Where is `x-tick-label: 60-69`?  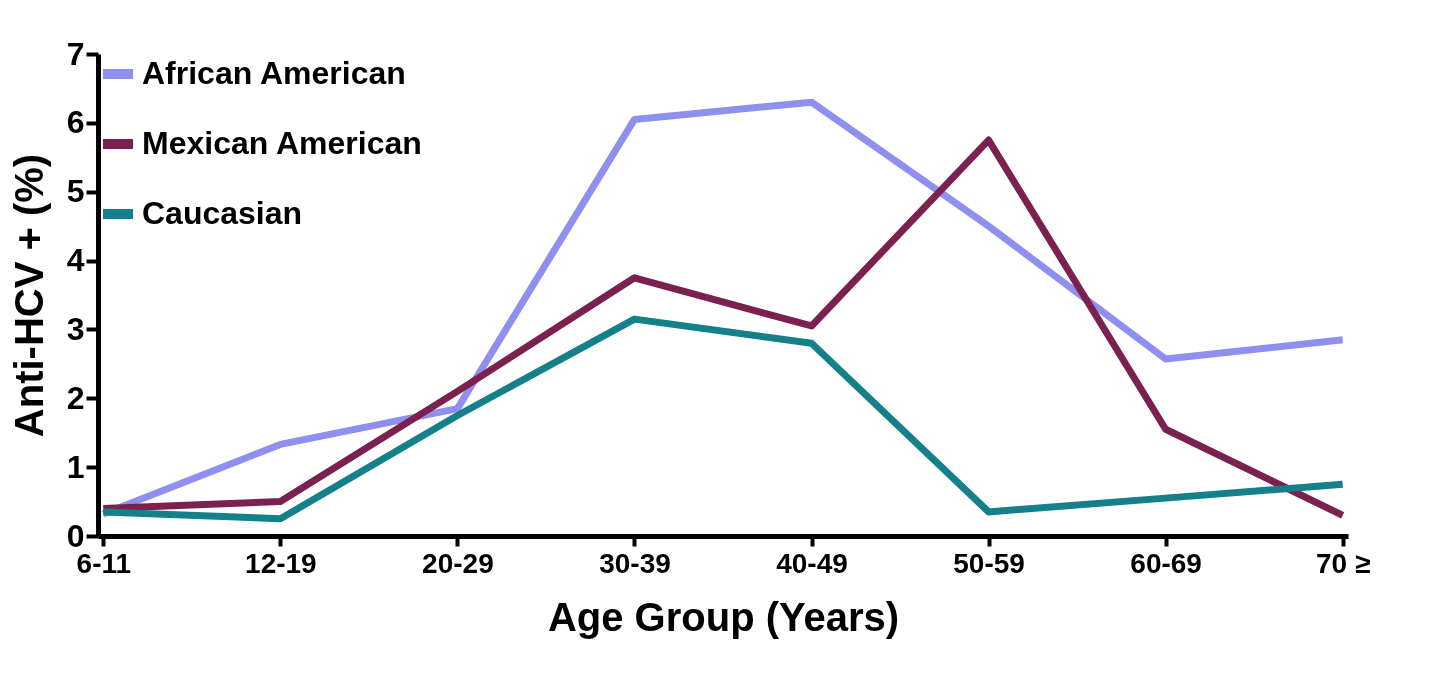
x-tick-label: 60-69 is located at coordinates (1166, 563).